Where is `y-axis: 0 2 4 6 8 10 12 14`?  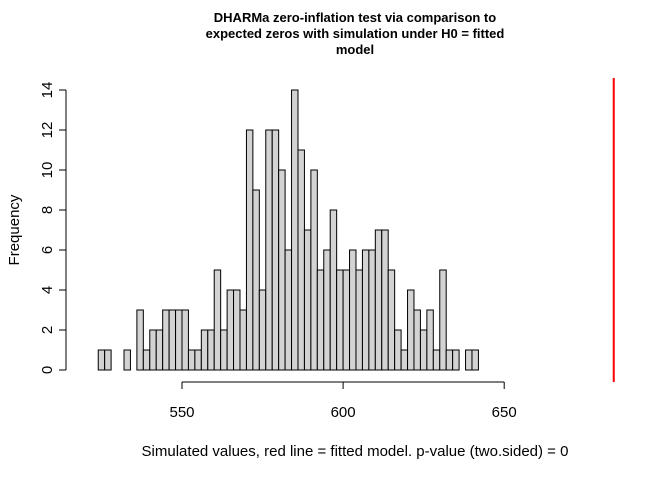
y-axis: 0 2 4 6 8 10 12 14 is located at coordinates (53, 228).